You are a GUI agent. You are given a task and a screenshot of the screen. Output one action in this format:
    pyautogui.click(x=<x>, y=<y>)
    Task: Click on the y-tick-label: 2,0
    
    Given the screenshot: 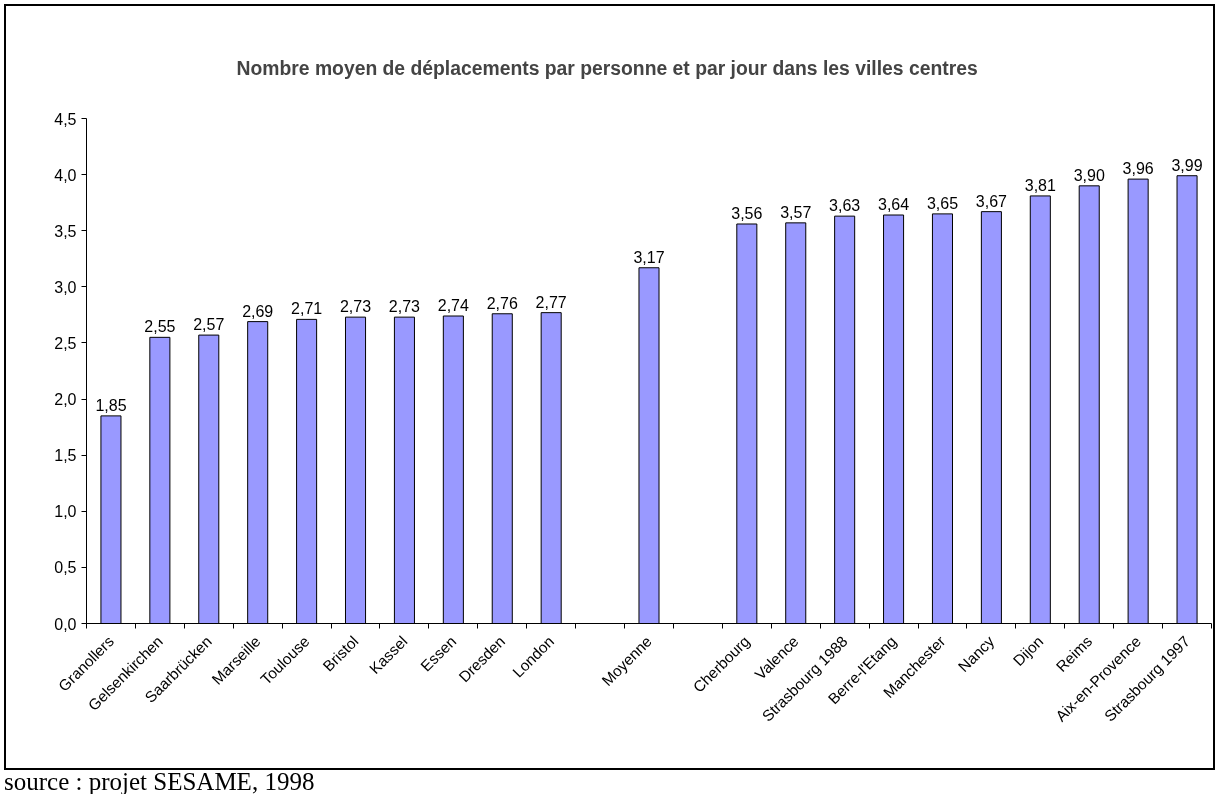 What is the action you would take?
    pyautogui.click(x=65, y=400)
    